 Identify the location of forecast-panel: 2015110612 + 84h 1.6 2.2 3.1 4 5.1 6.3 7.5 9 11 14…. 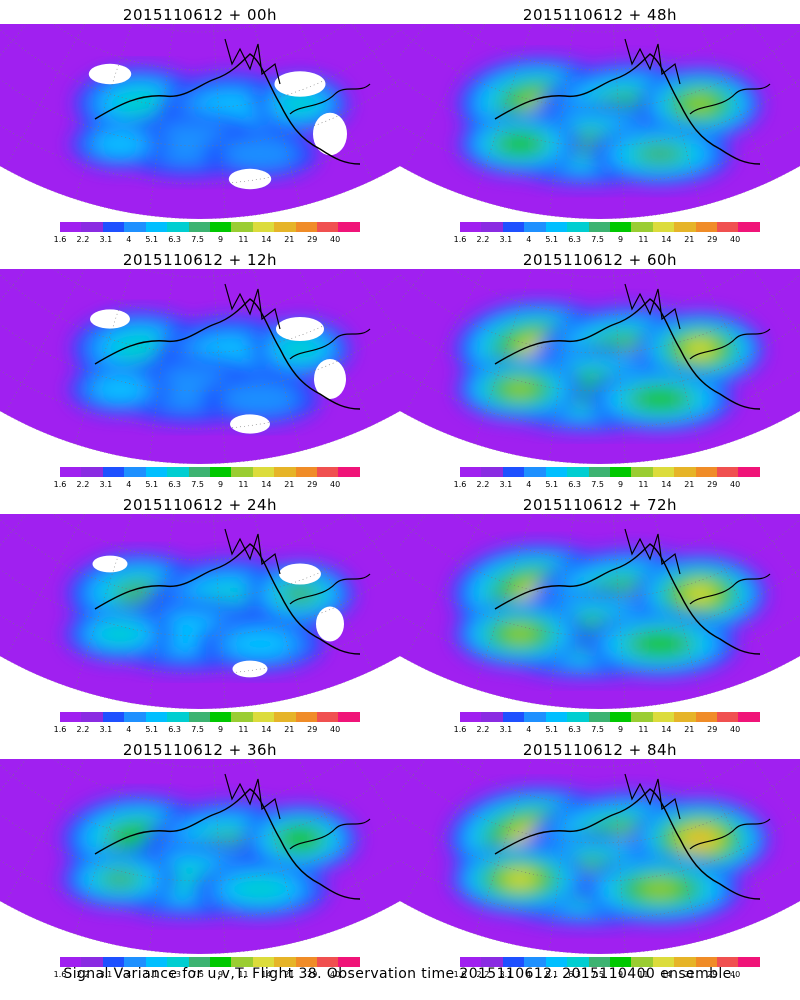
(600, 857).